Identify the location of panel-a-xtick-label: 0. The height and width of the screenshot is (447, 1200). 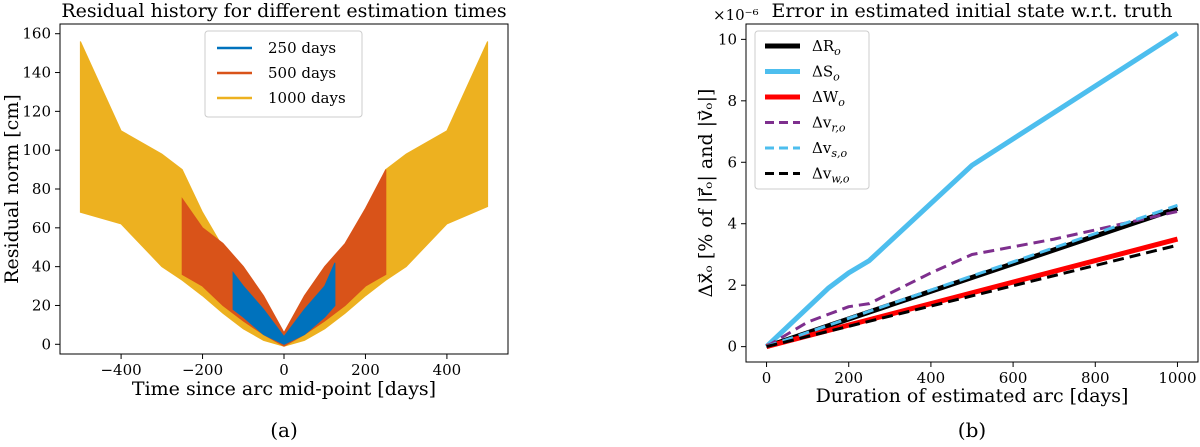
(284, 370).